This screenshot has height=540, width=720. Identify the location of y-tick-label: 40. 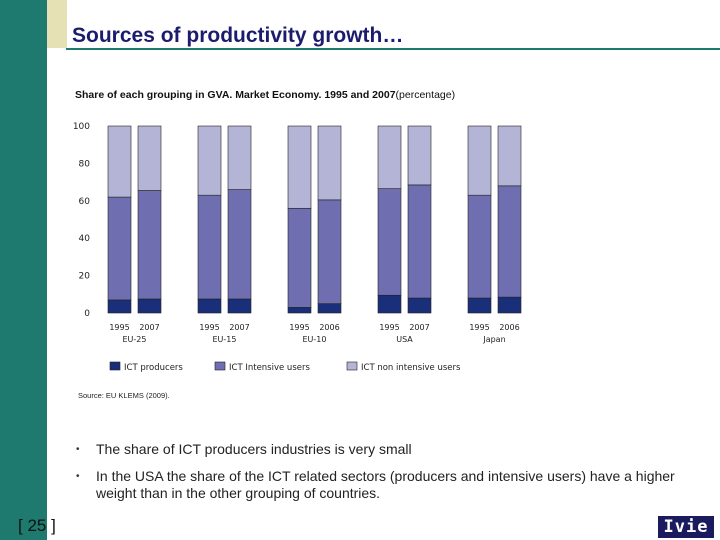
(85, 239).